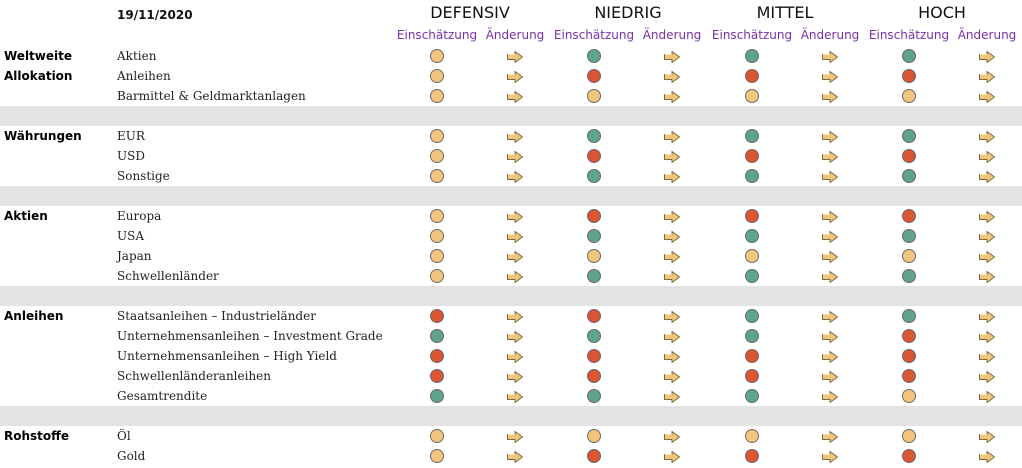 The image size is (1022, 468). What do you see at coordinates (131, 456) in the screenshot?
I see `row-label: Gold` at bounding box center [131, 456].